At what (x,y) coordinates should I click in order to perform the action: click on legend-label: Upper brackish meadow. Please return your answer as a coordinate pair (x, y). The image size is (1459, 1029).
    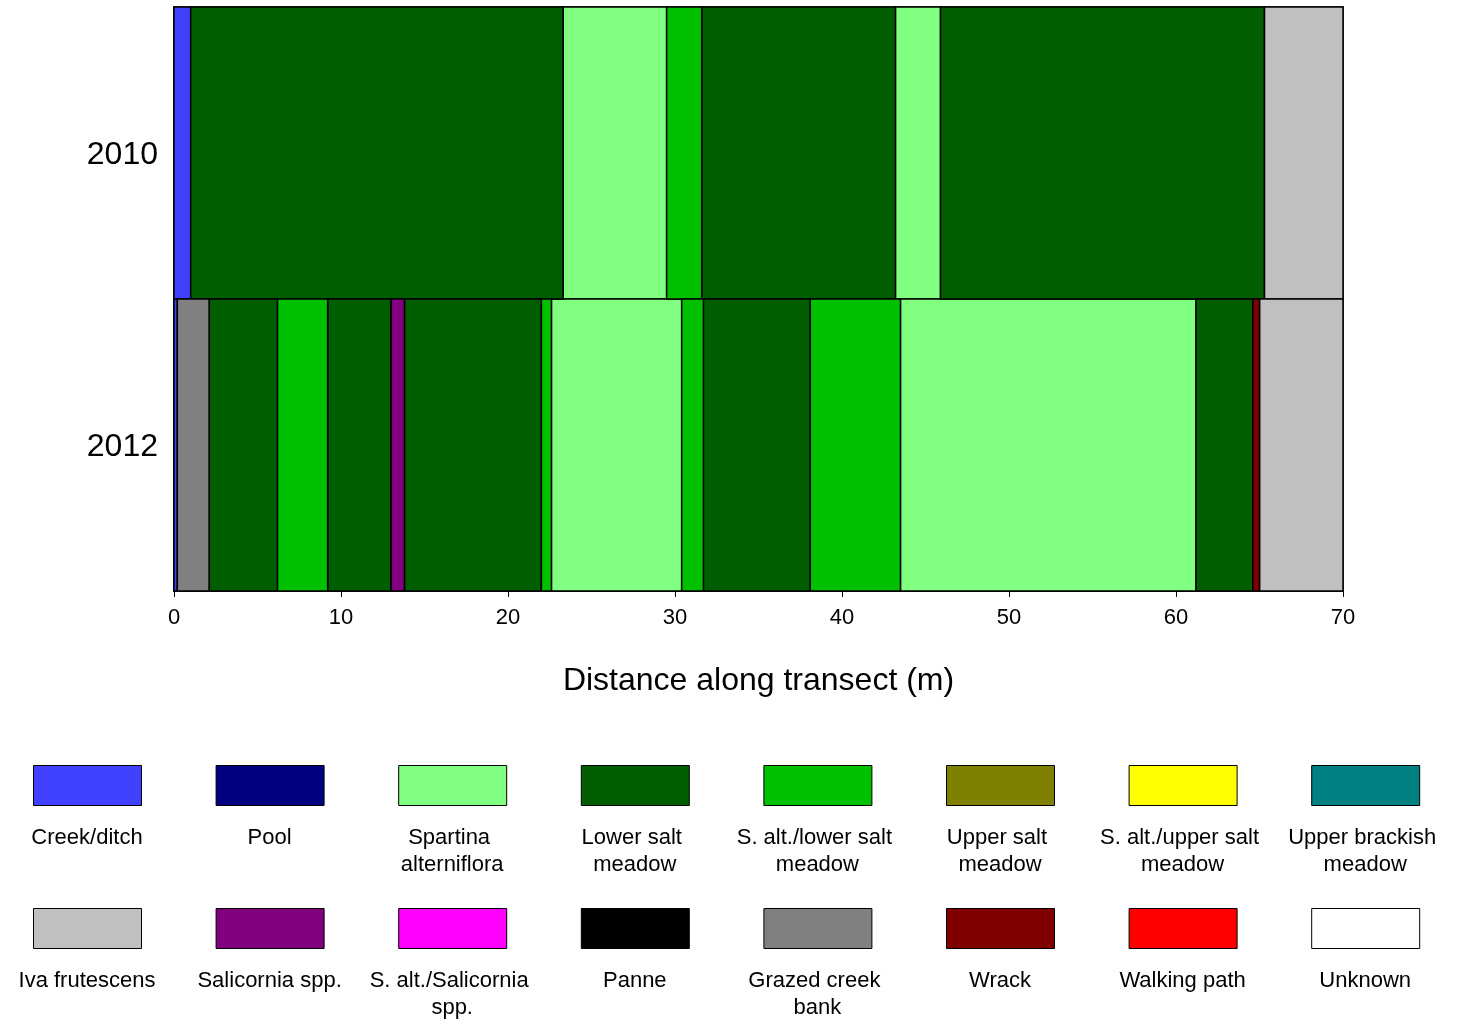
    Looking at the image, I should click on (1365, 850).